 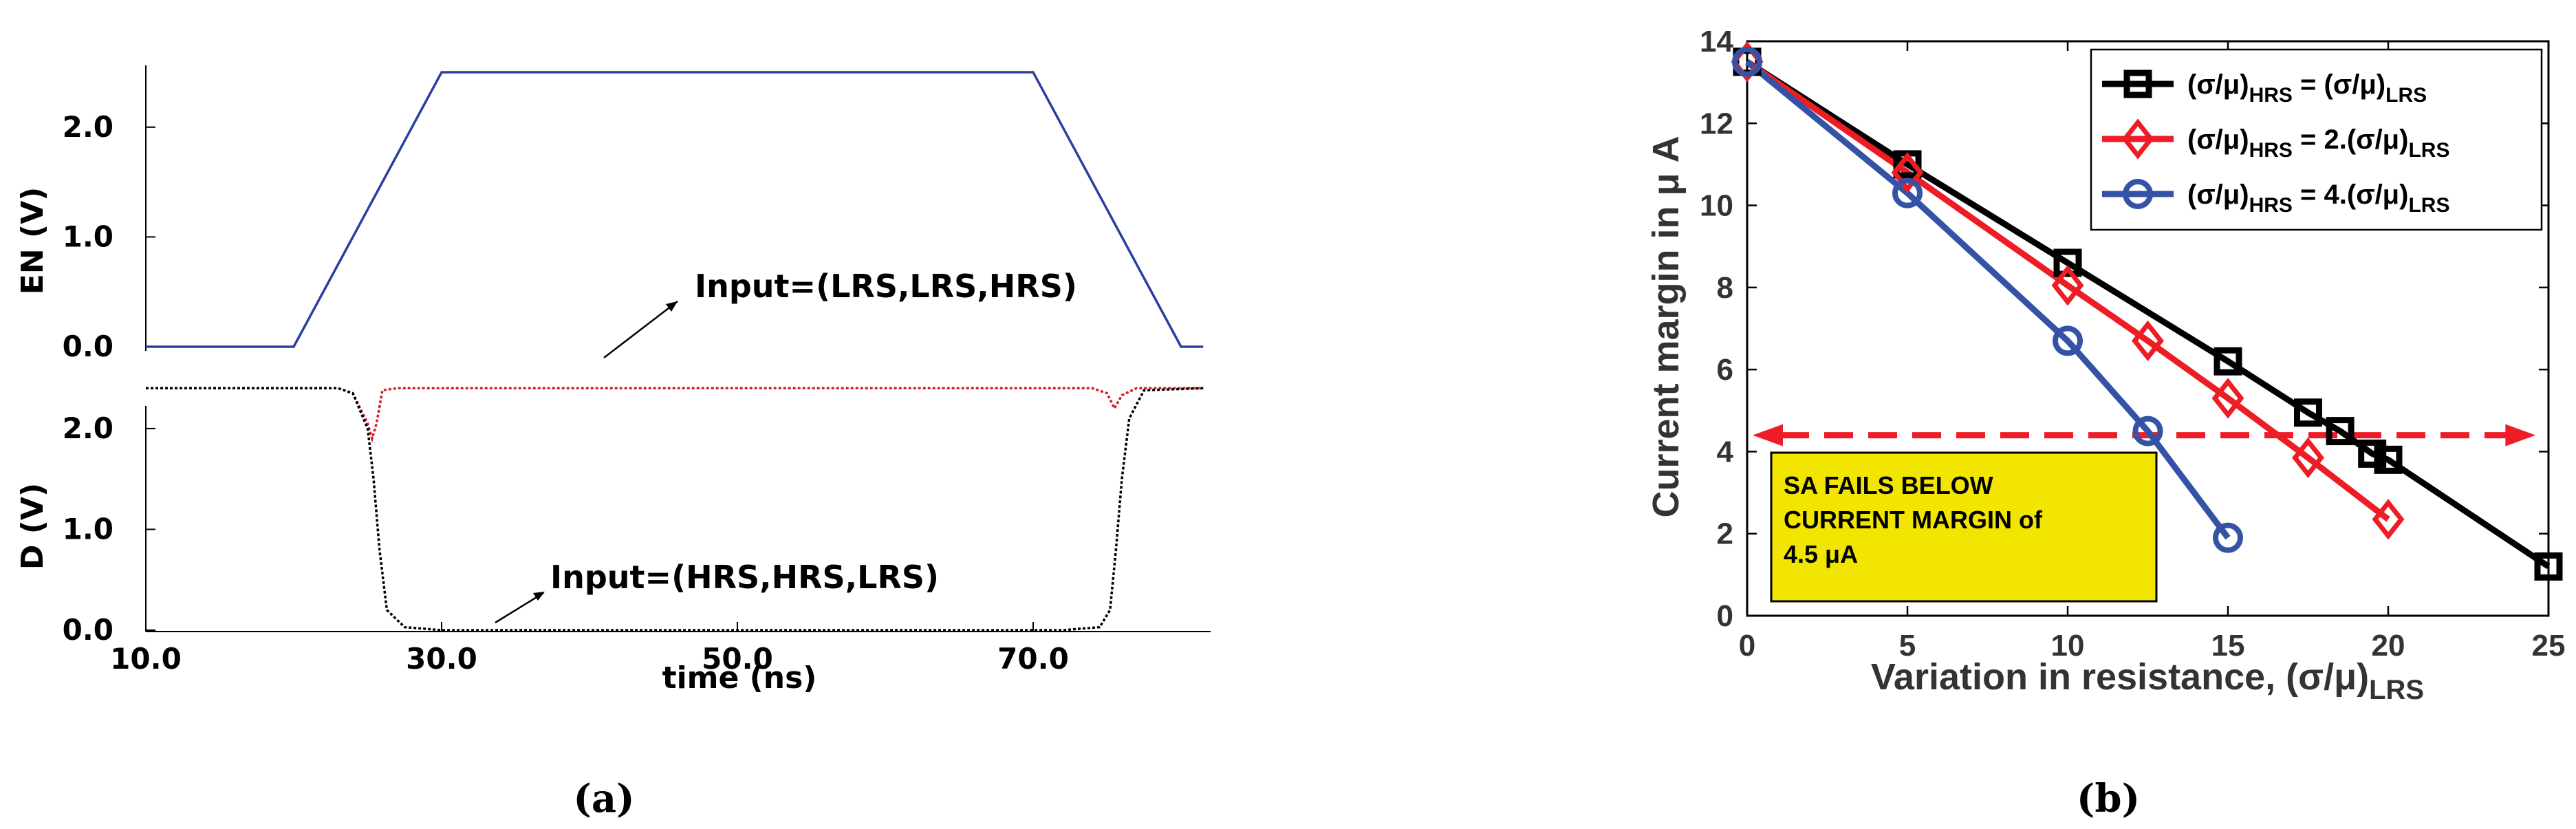 What do you see at coordinates (1666, 326) in the screenshot?
I see `b-y-label: Current margin in μ A` at bounding box center [1666, 326].